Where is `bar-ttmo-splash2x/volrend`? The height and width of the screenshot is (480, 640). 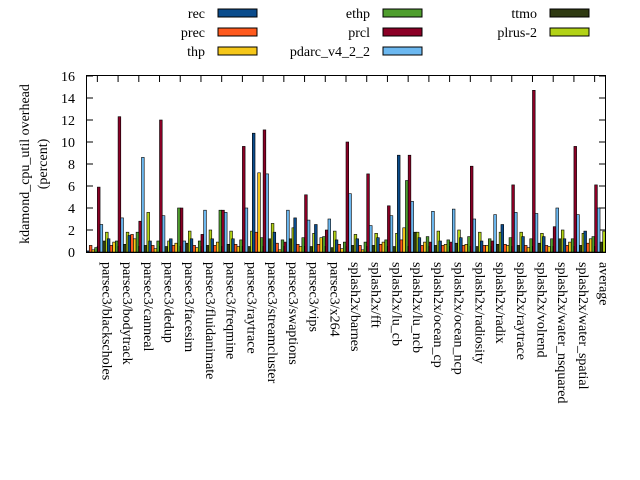 bar-ttmo-splash2x/volrend is located at coordinates (539, 247).